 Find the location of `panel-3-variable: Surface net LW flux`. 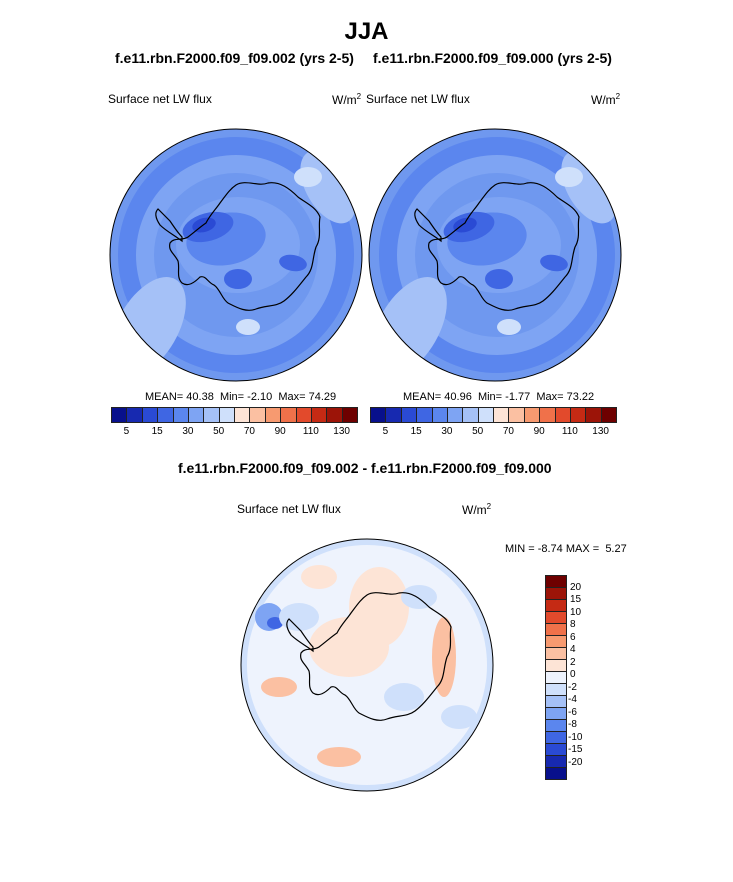

panel-3-variable: Surface net LW flux is located at coordinates (289, 509).